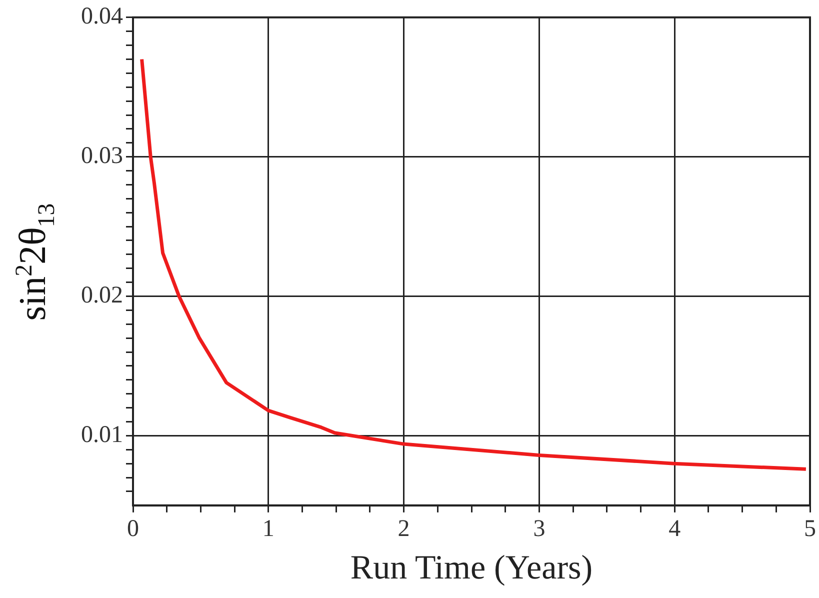 This screenshot has height=598, width=819. What do you see at coordinates (471, 568) in the screenshot?
I see `x-axis-title: Run Time (Years)` at bounding box center [471, 568].